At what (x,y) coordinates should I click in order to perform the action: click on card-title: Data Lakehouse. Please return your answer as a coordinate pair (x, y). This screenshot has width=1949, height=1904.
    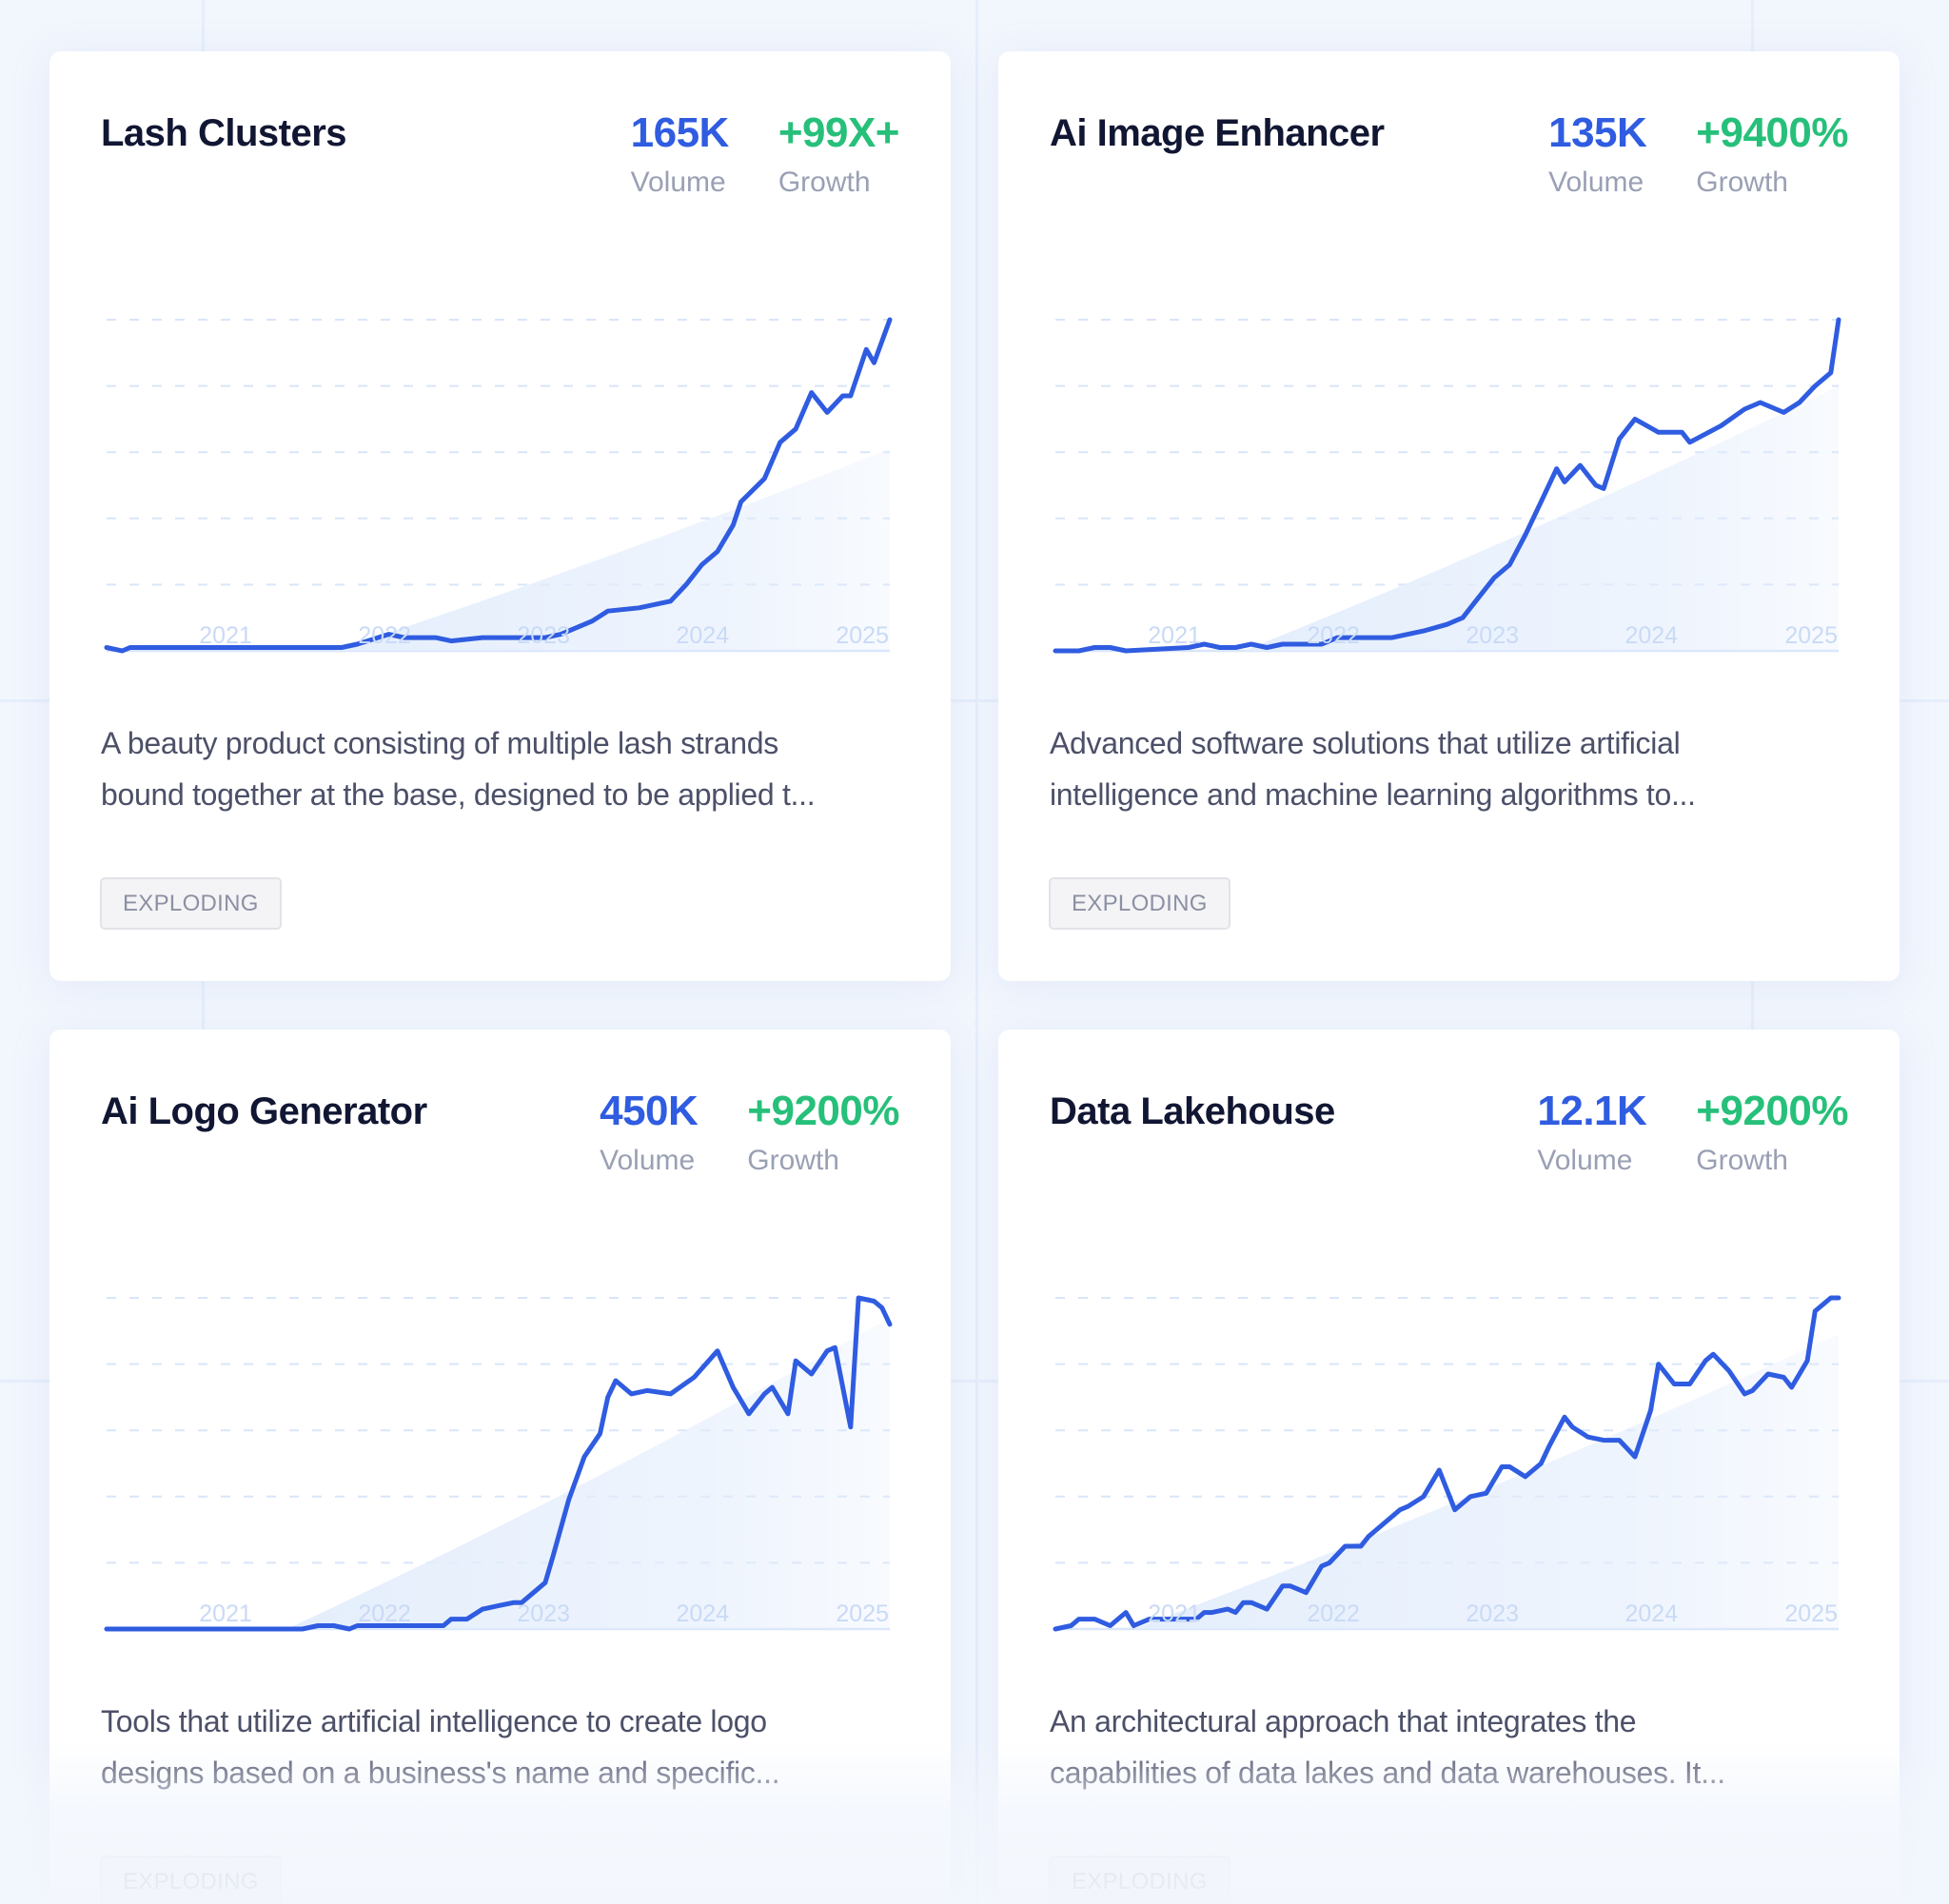
    Looking at the image, I should click on (1192, 1111).